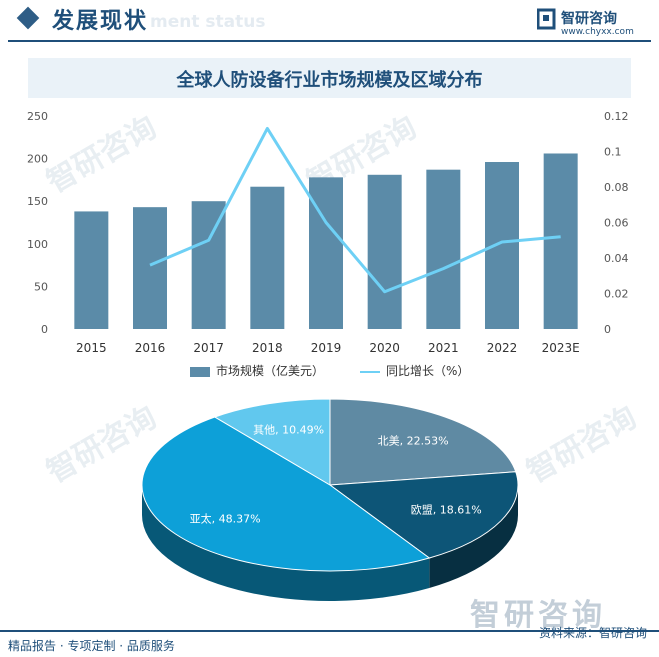  What do you see at coordinates (329, 631) in the screenshot?
I see `footer-rule` at bounding box center [329, 631].